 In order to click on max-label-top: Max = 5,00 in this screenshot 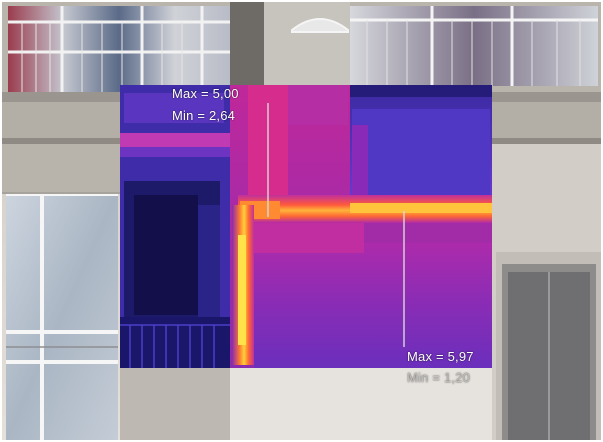, I will do `click(205, 93)`.